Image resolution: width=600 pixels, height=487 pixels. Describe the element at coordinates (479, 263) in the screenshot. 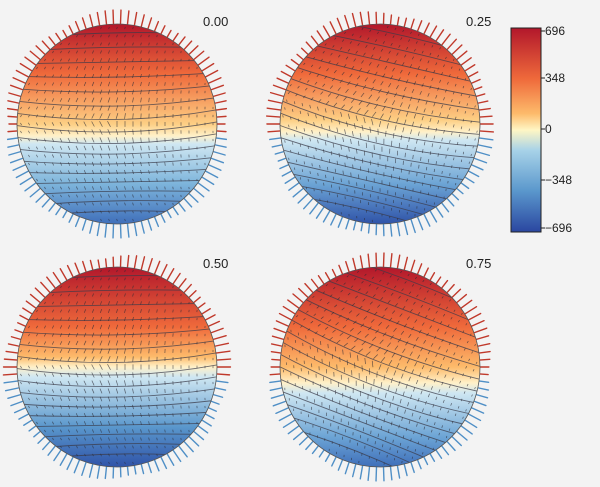

I see `phase-label-3: 0.75` at that location.